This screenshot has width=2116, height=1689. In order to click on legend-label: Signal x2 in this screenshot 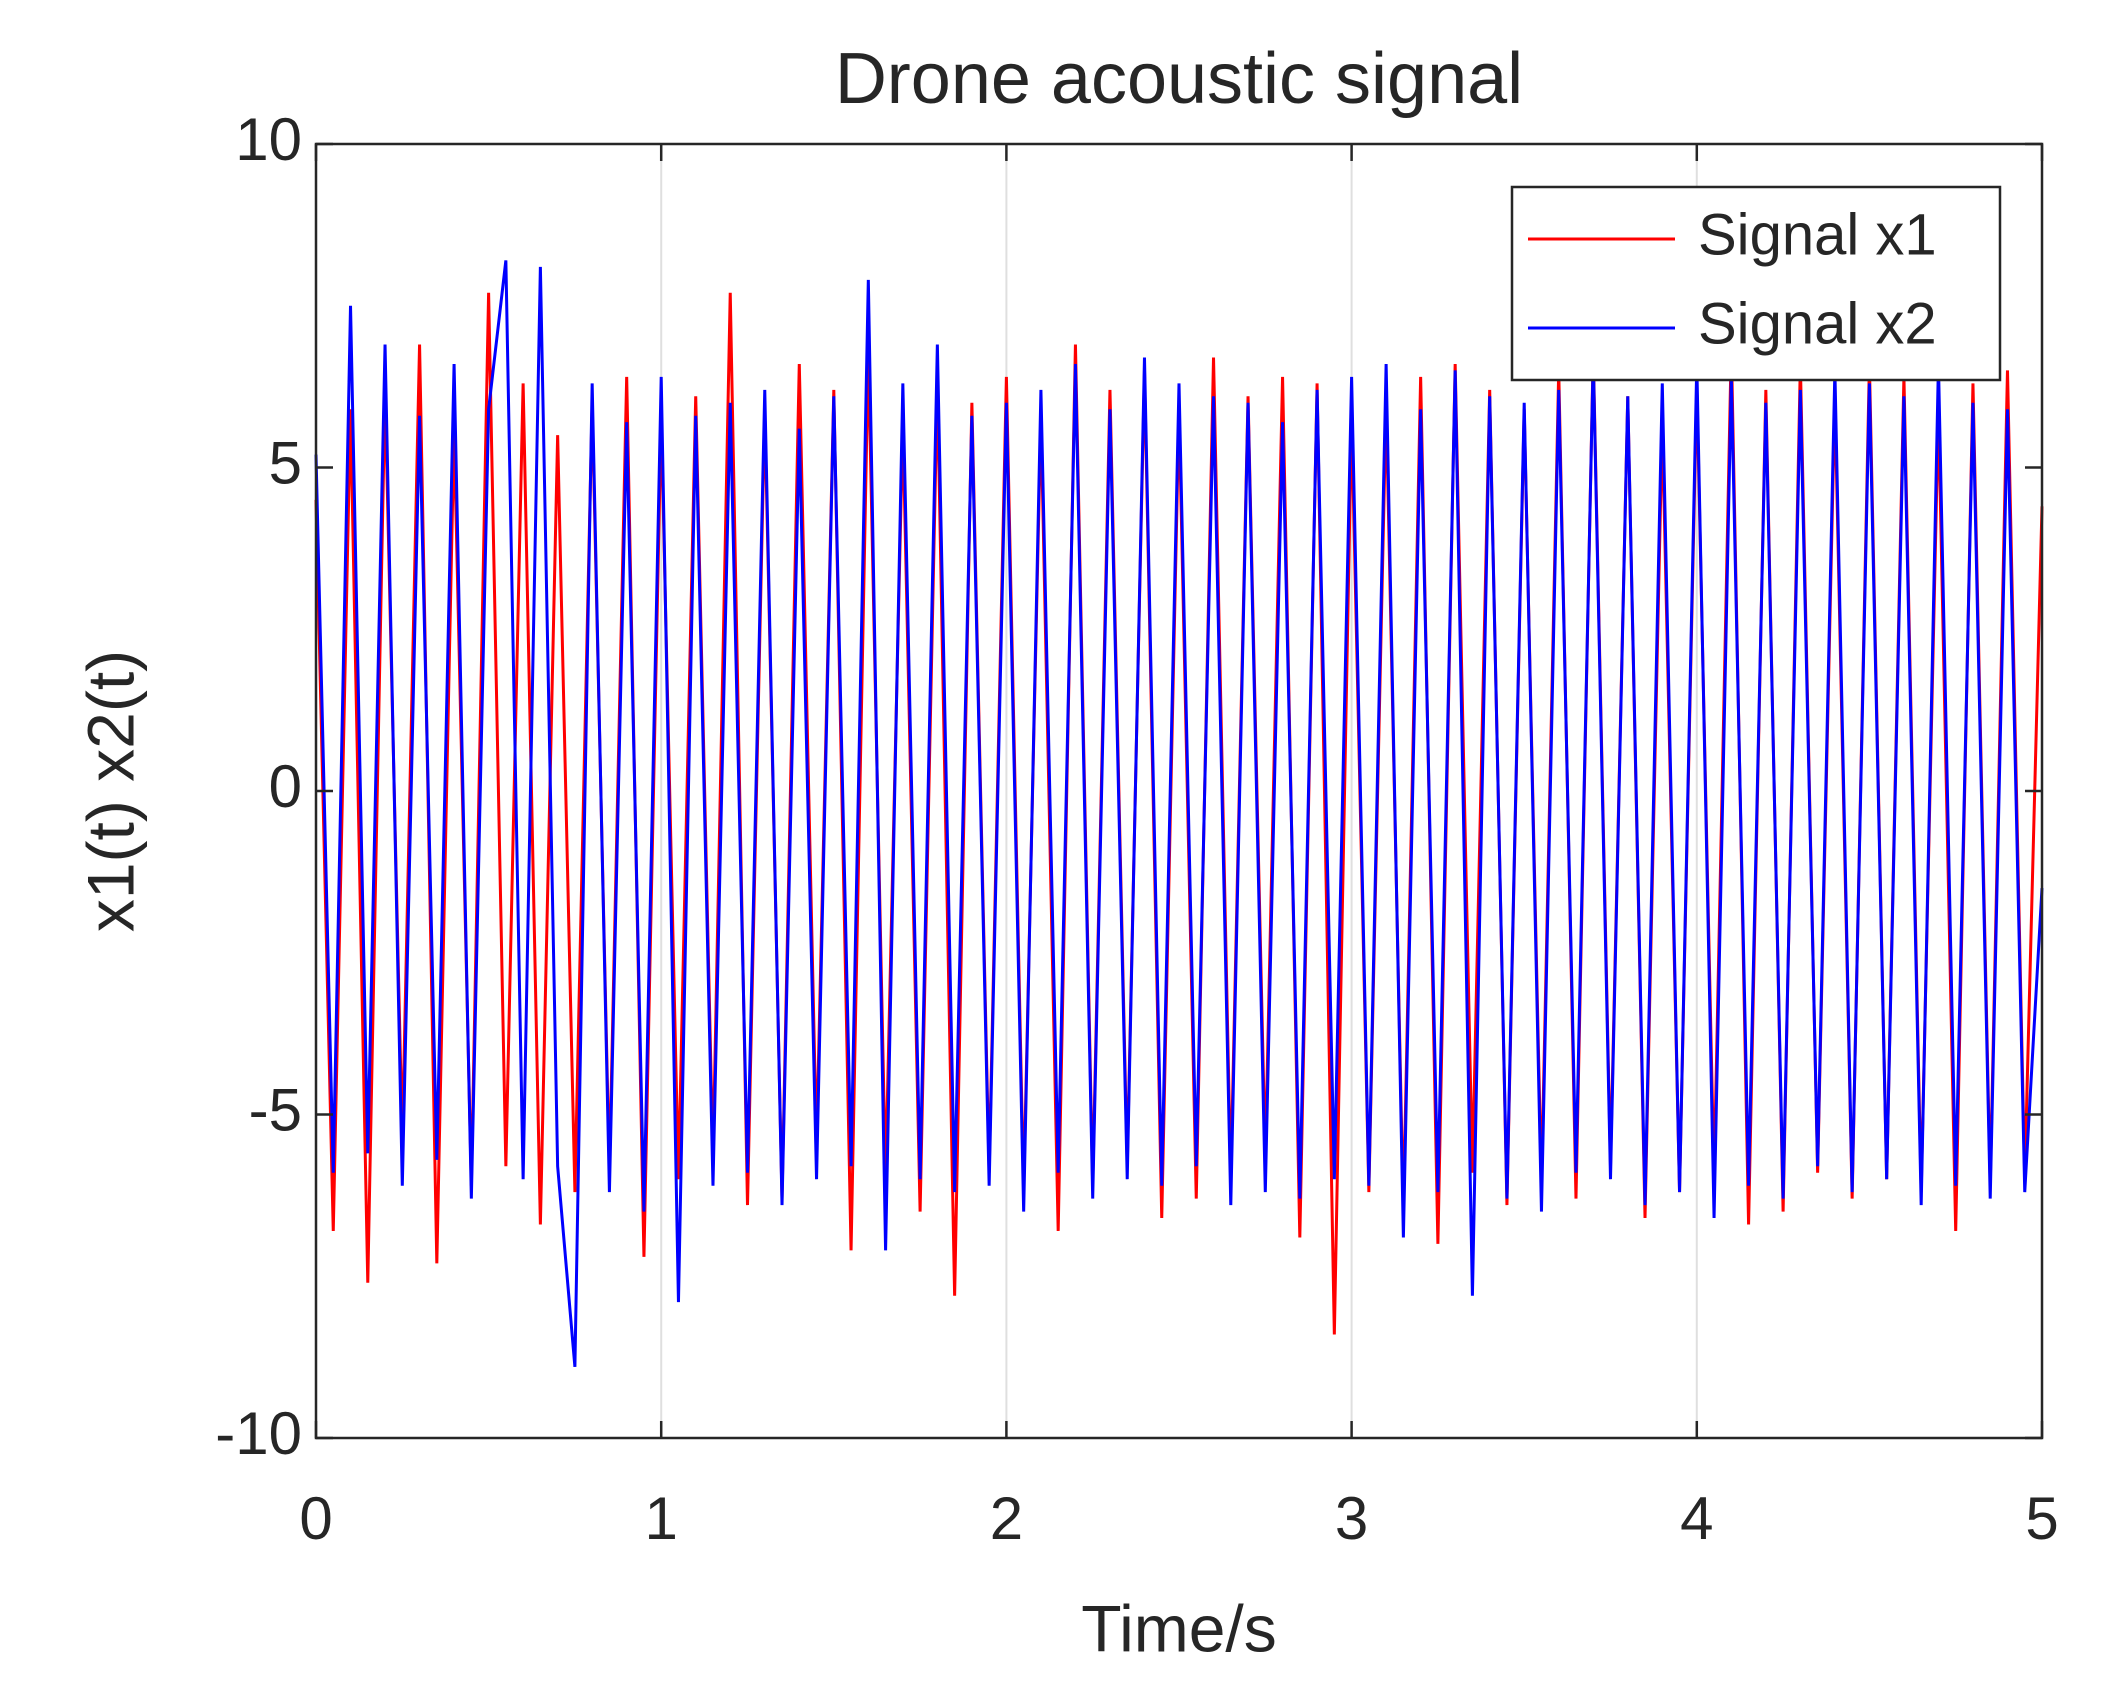, I will do `click(1817, 323)`.